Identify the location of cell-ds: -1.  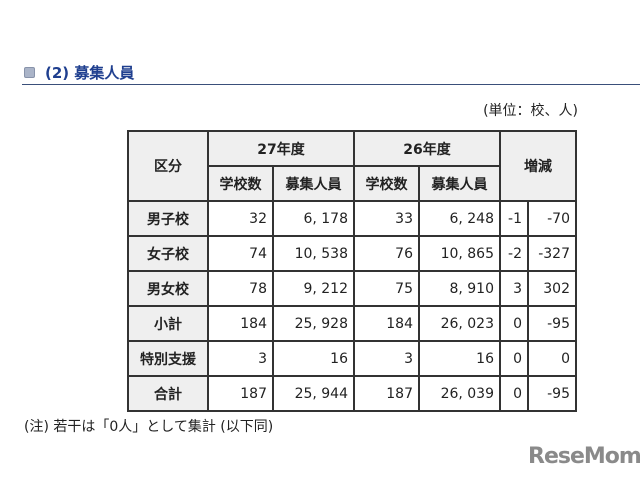
(514, 218).